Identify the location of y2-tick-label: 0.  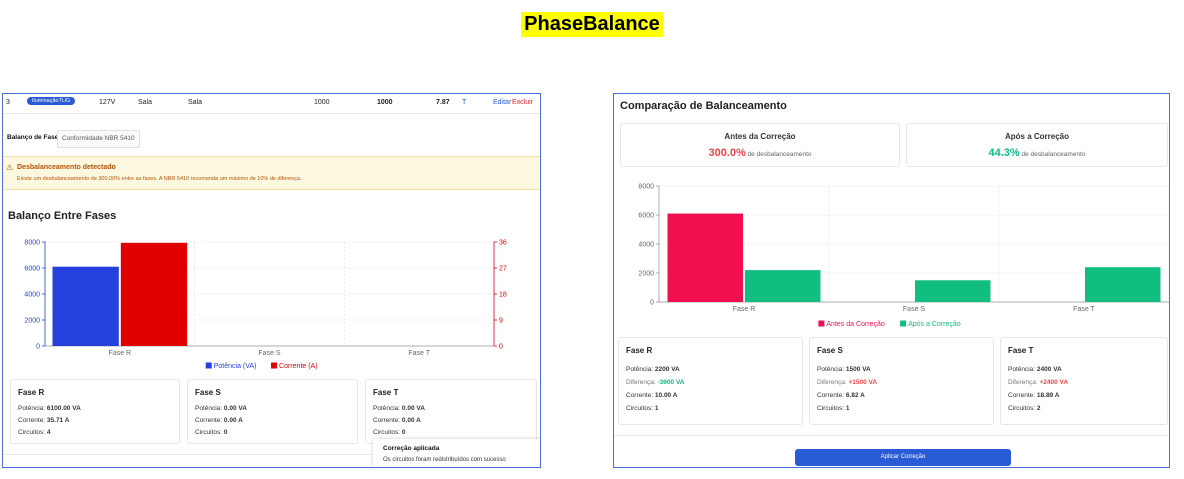
(501, 347).